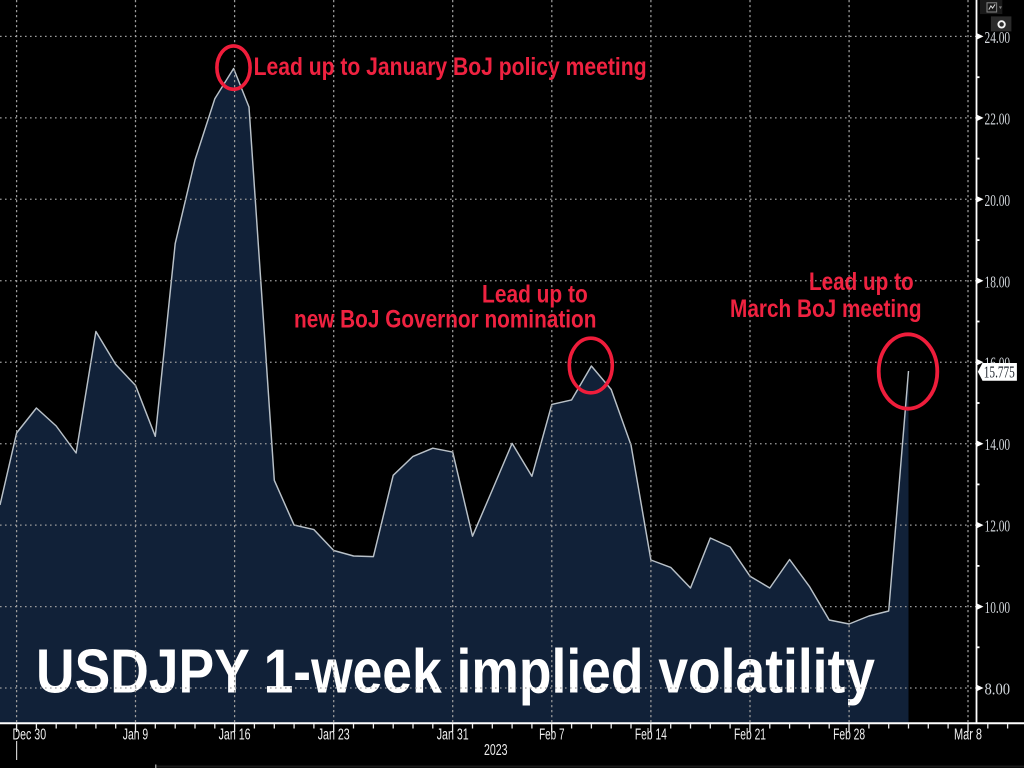 This screenshot has width=1024, height=768. Describe the element at coordinates (998, 37) in the screenshot. I see `svg-text: 24.00` at that location.